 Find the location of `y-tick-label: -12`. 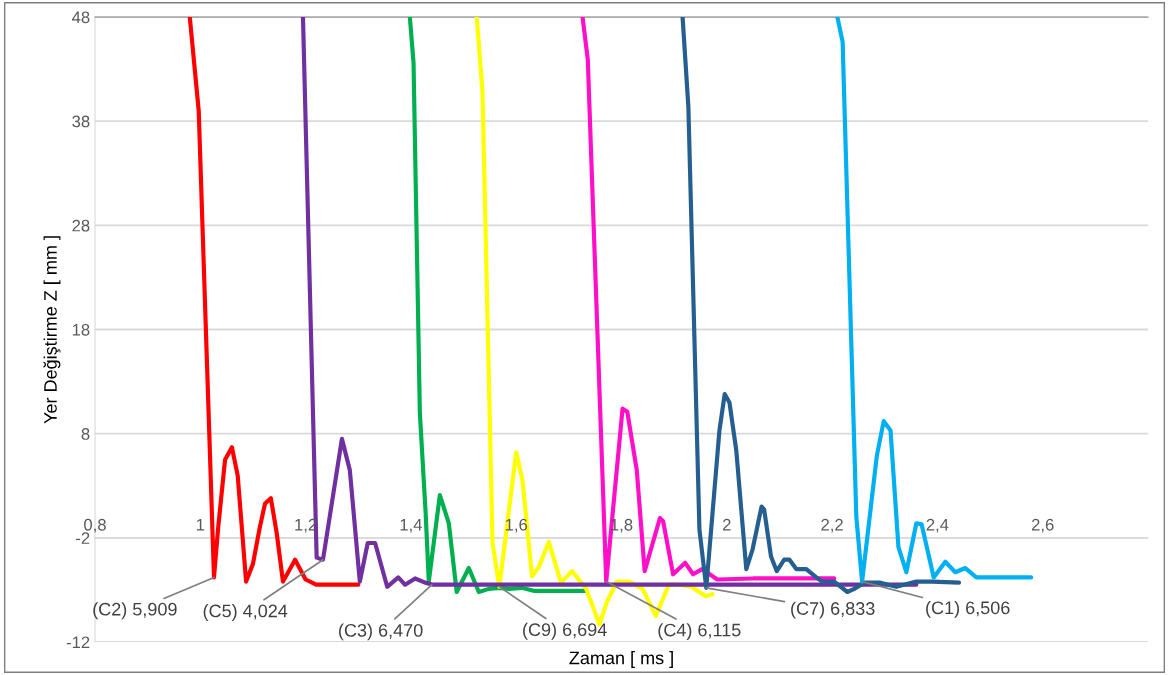

y-tick-label: -12 is located at coordinates (78, 642).